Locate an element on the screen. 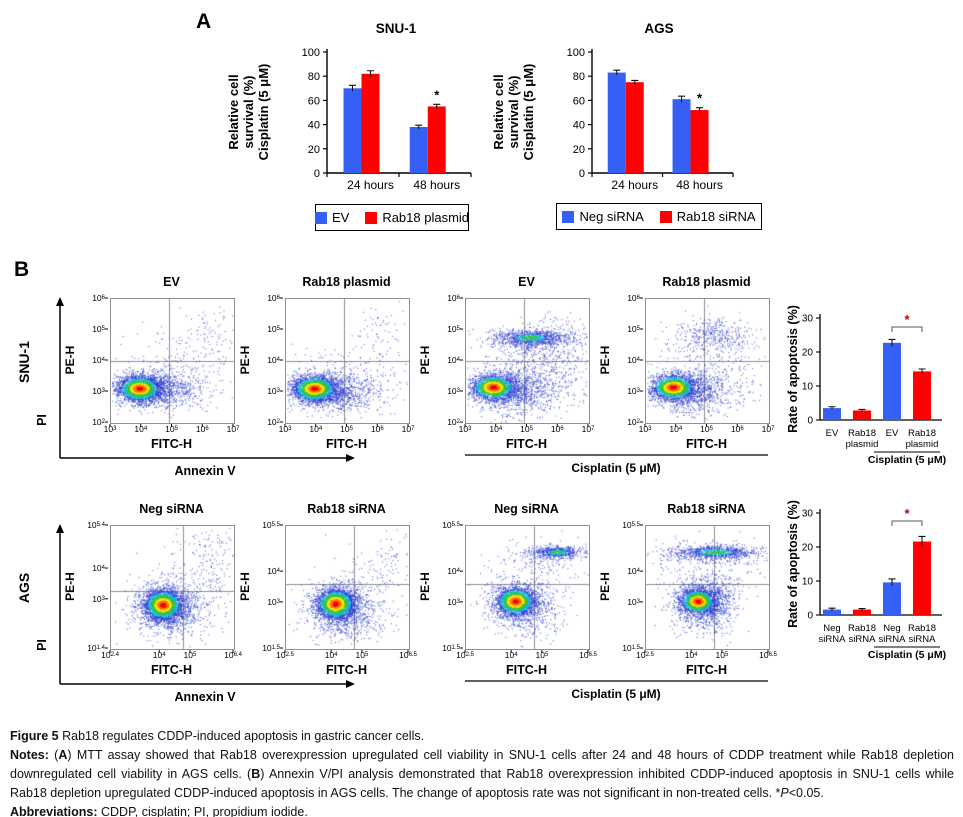 This screenshot has height=817, width=963. caption-text: P is located at coordinates (784, 793).